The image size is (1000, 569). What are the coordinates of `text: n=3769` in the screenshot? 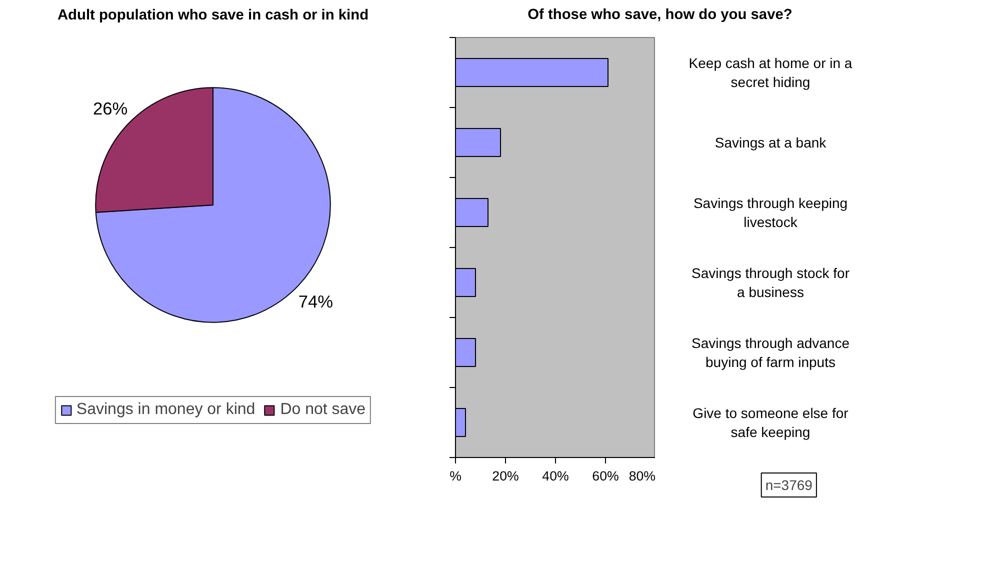 It's located at (789, 485).